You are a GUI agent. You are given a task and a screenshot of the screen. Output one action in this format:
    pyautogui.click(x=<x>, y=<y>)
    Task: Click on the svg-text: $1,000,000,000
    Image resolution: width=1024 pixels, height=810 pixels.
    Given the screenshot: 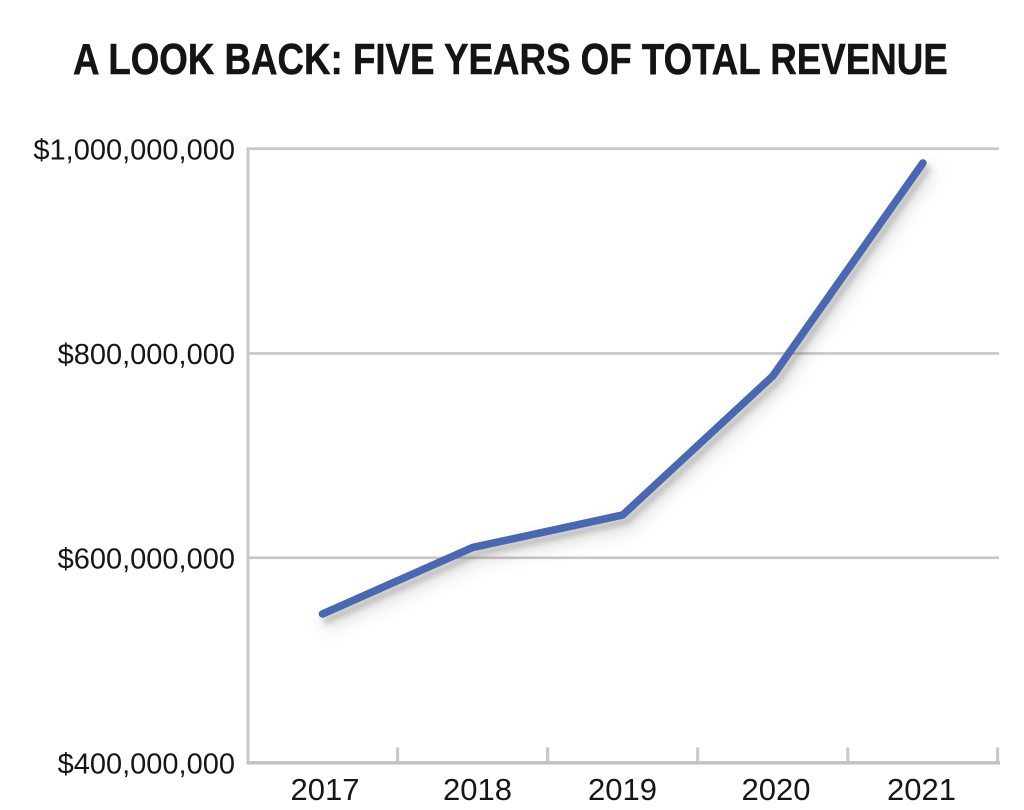 What is the action you would take?
    pyautogui.click(x=134, y=151)
    